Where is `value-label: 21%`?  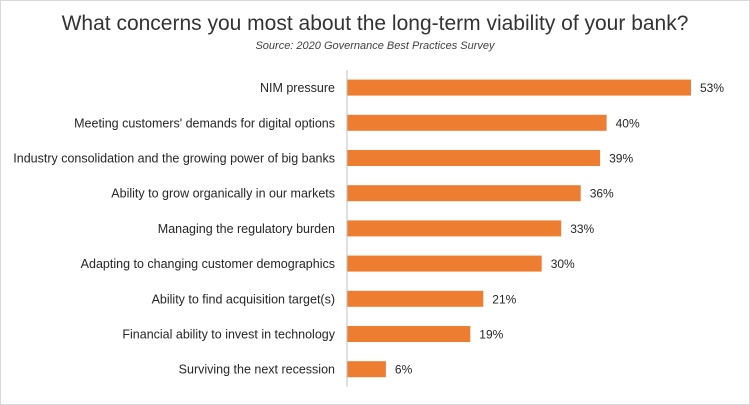 value-label: 21% is located at coordinates (504, 299).